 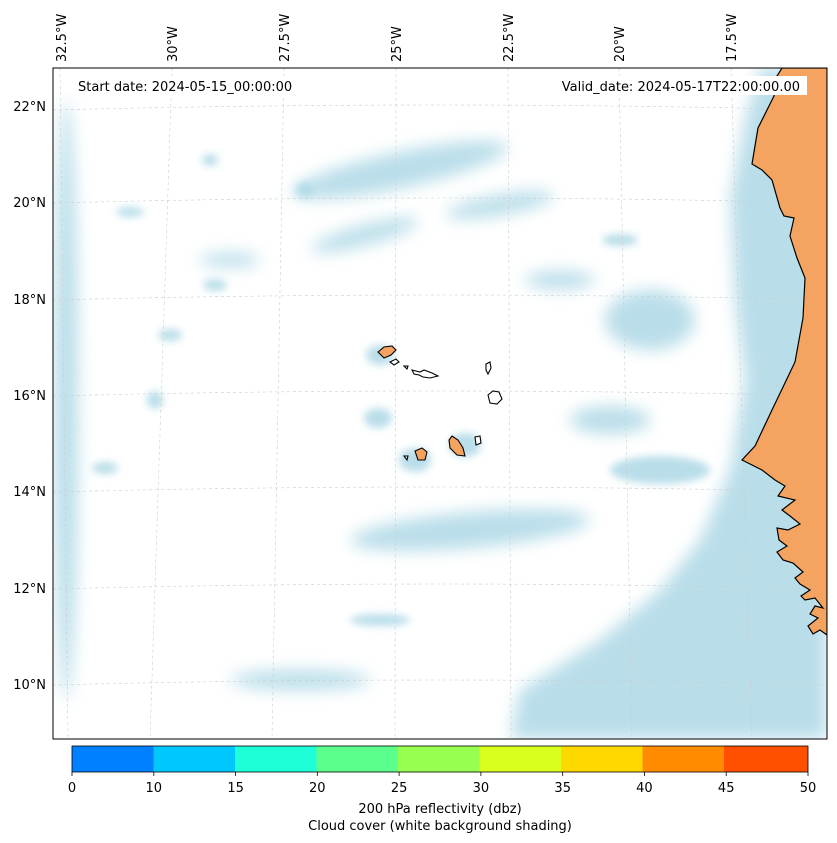 What do you see at coordinates (644, 788) in the screenshot?
I see `colorbar-tick-40: 40` at bounding box center [644, 788].